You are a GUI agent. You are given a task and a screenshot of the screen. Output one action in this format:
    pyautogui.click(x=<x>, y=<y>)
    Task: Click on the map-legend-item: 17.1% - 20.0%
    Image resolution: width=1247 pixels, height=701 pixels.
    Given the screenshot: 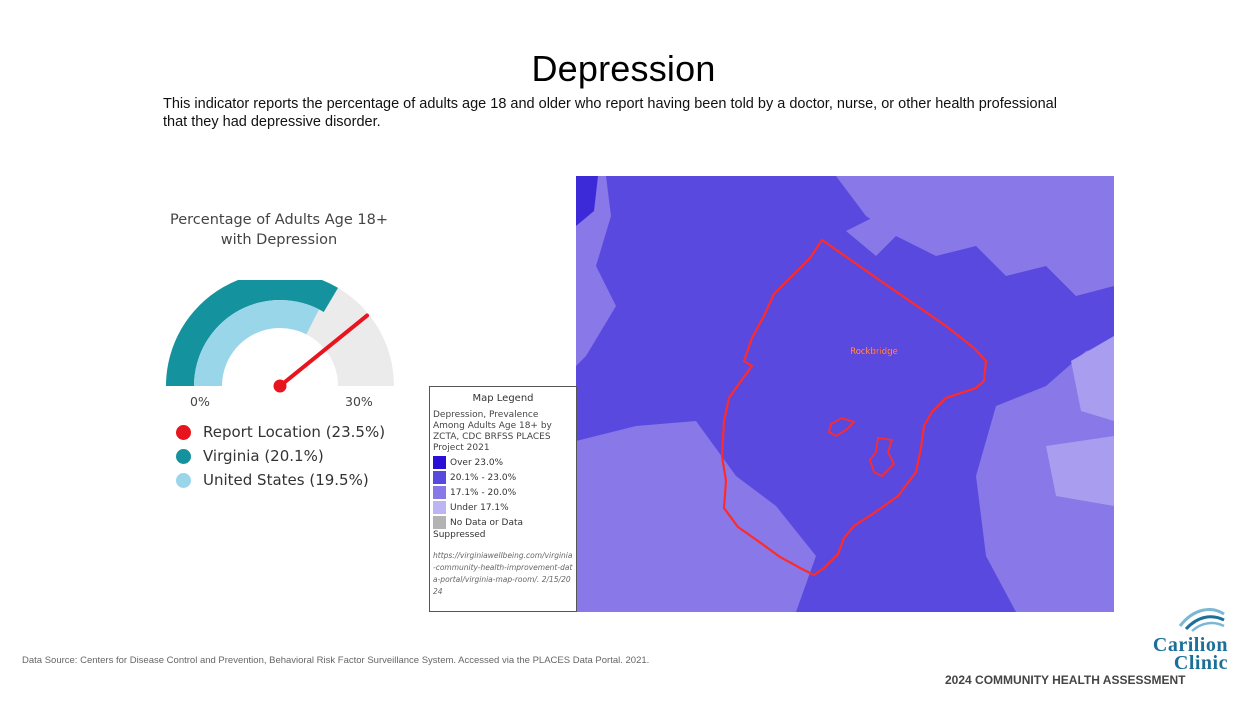 What is the action you would take?
    pyautogui.click(x=503, y=492)
    